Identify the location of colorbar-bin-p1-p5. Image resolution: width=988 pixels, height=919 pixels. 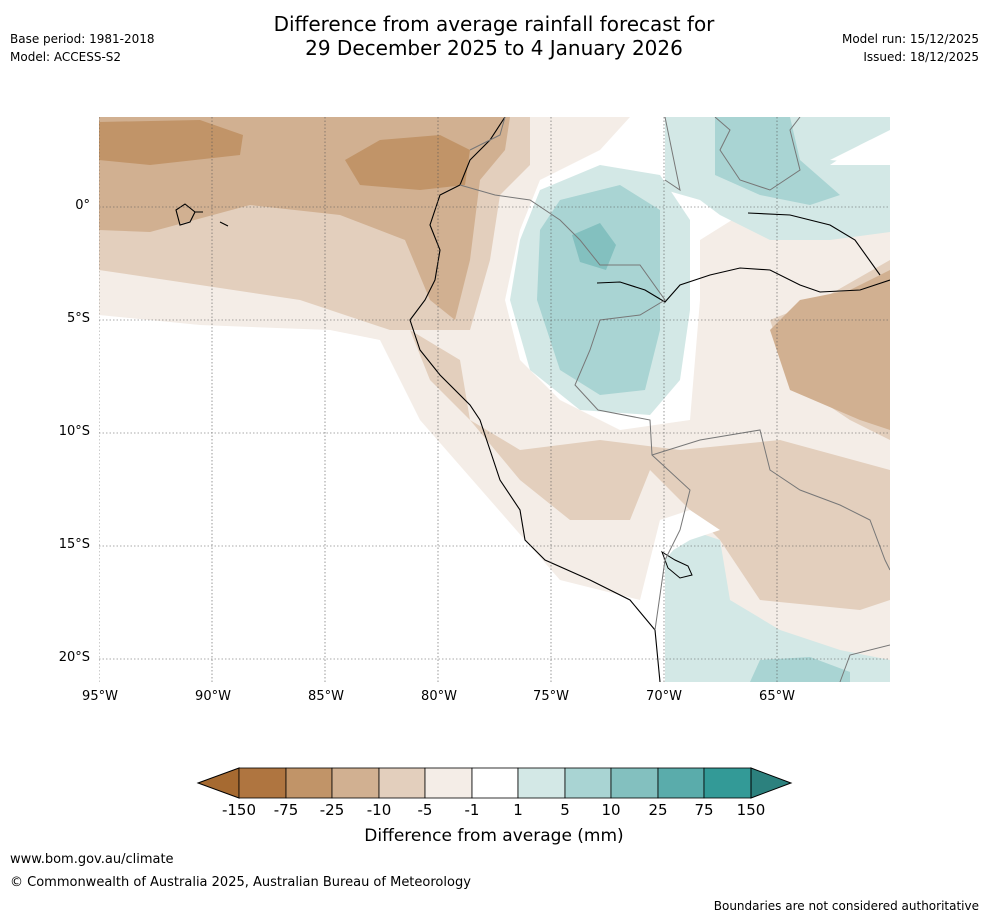
(541, 783).